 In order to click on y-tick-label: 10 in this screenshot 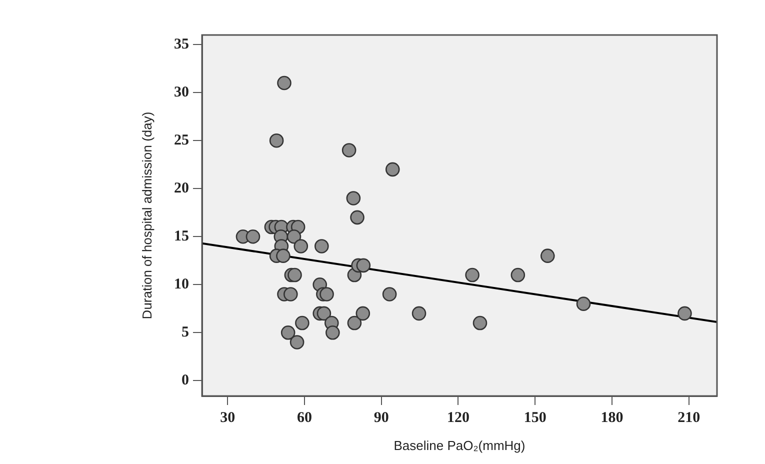, I will do `click(181, 284)`.